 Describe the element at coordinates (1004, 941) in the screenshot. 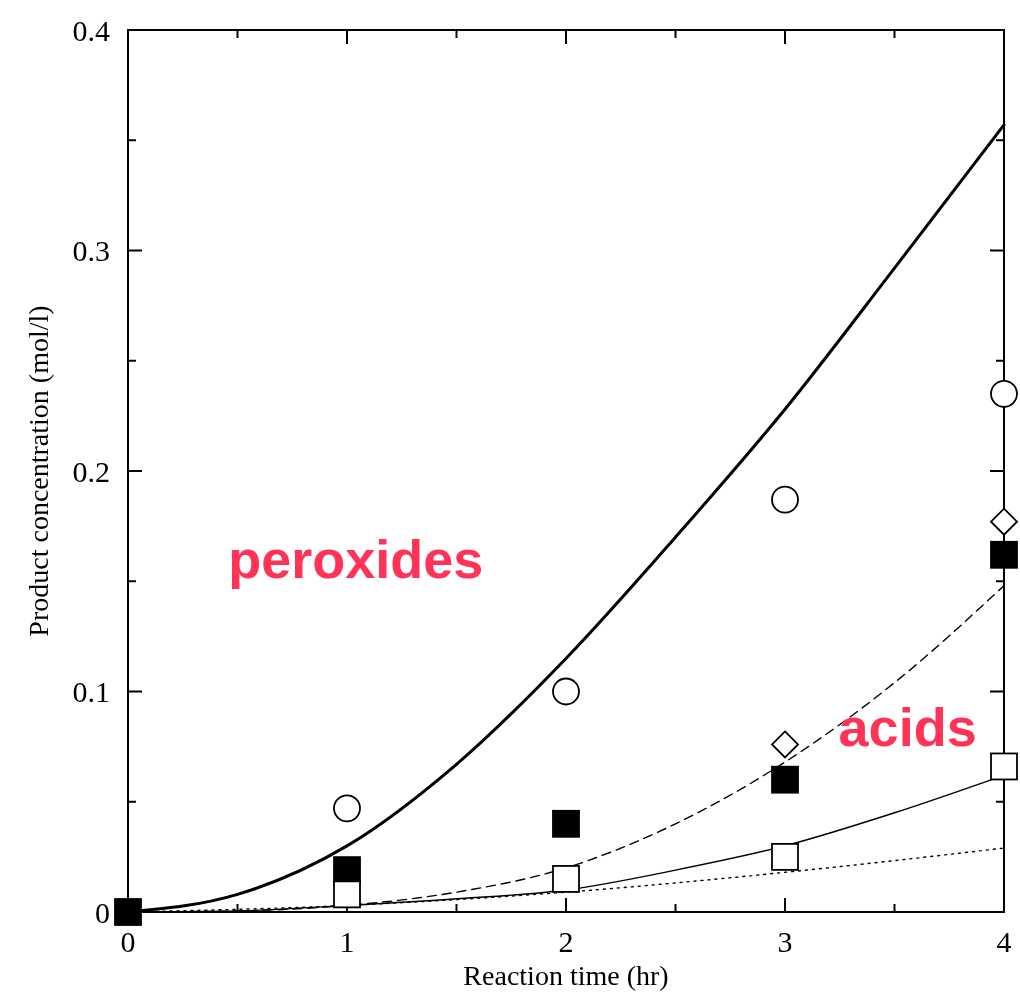

I see `x-tick-label: 4` at that location.